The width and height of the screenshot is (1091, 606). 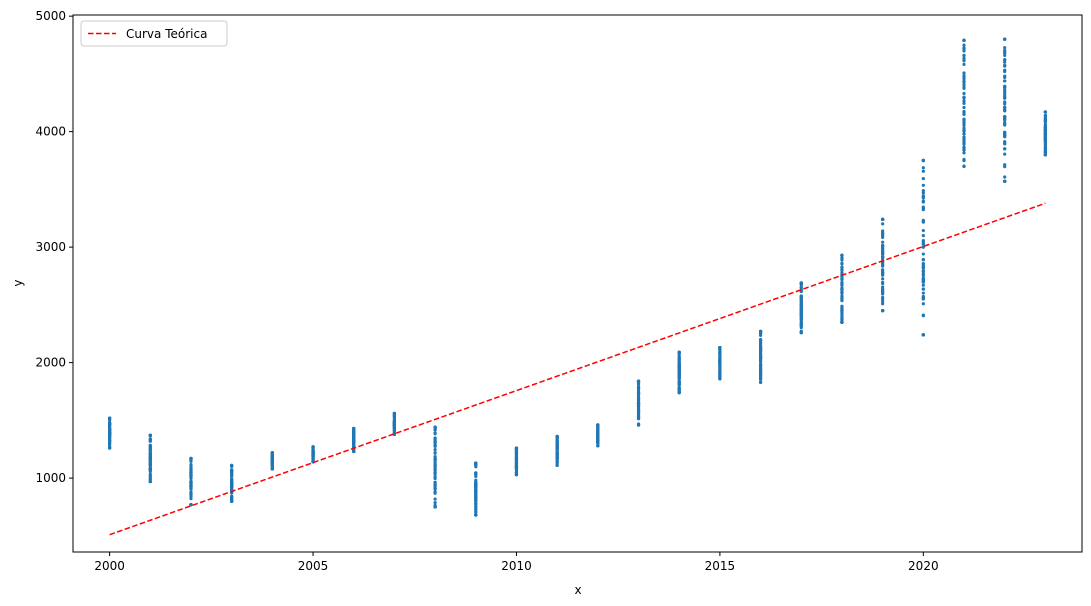 What do you see at coordinates (516, 566) in the screenshot?
I see `x-tick-label: 2010` at bounding box center [516, 566].